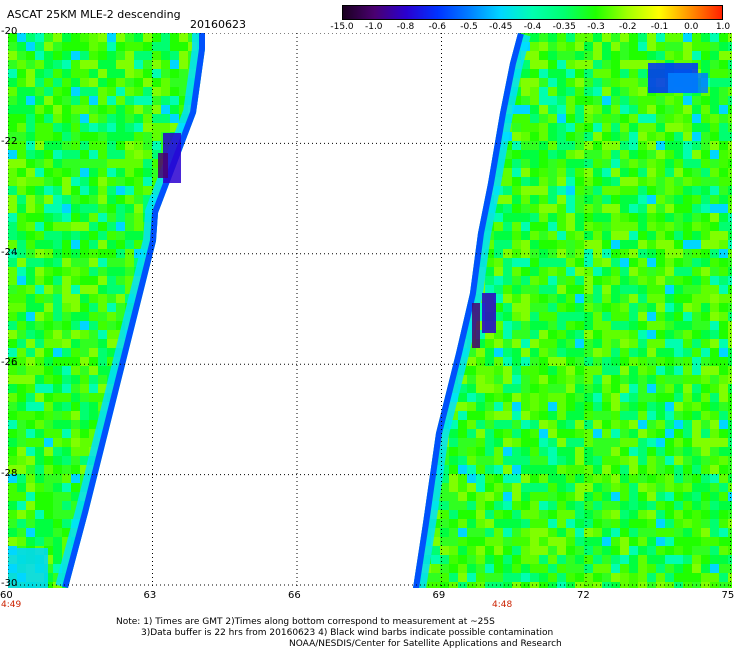  What do you see at coordinates (9, 142) in the screenshot?
I see `latitude-tick: -22` at bounding box center [9, 142].